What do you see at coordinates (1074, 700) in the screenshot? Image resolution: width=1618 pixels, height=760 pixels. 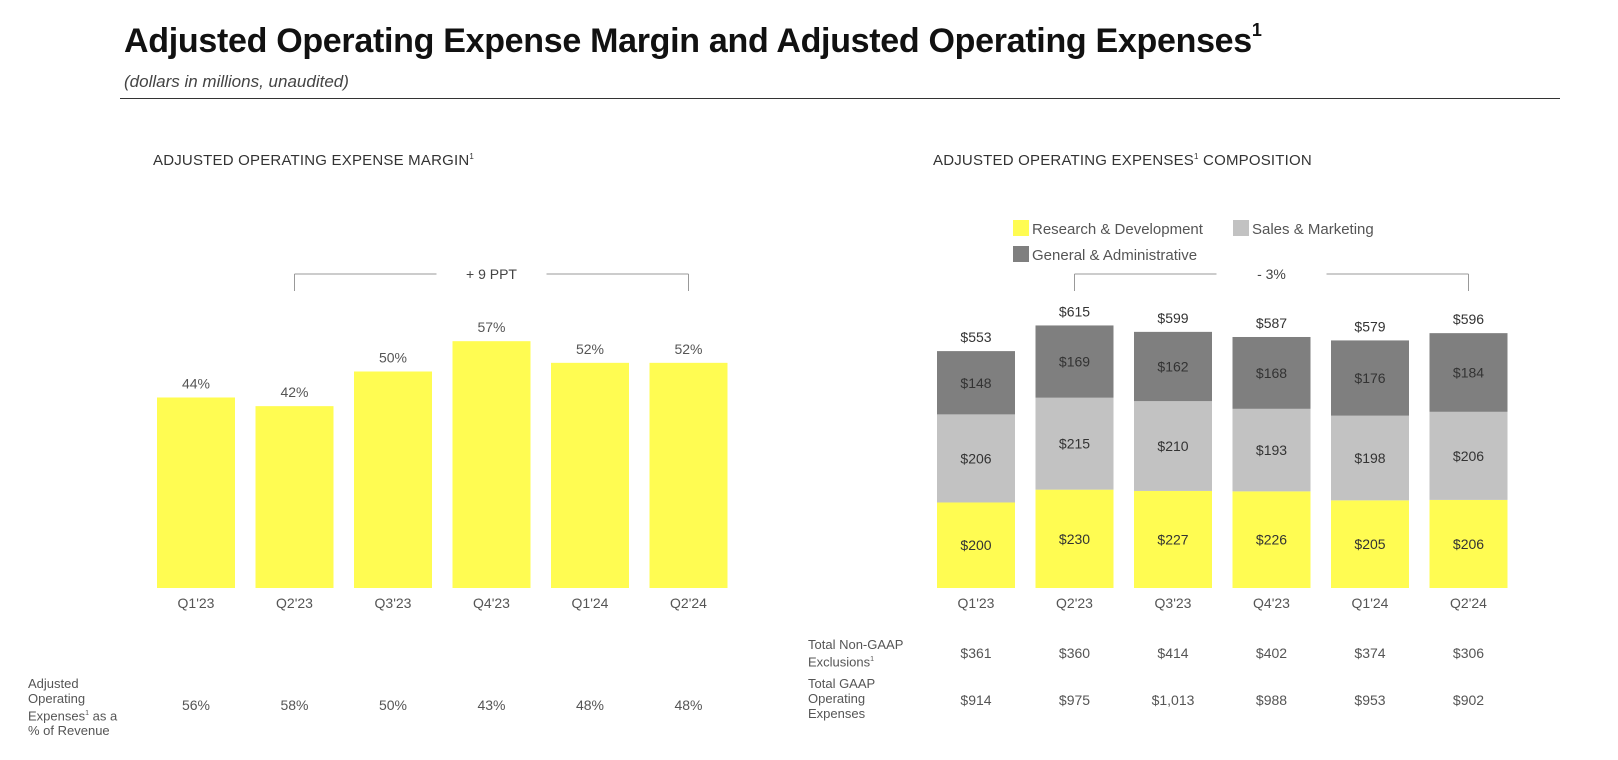 I see `composition-table-value-1-1: $975` at bounding box center [1074, 700].